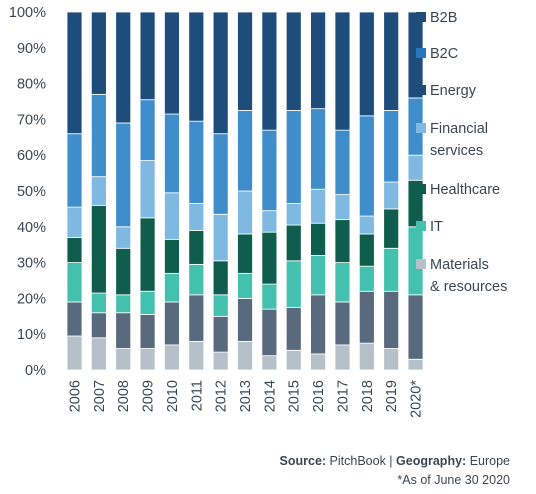  I want to click on x-tick-label: 2018, so click(368, 396).